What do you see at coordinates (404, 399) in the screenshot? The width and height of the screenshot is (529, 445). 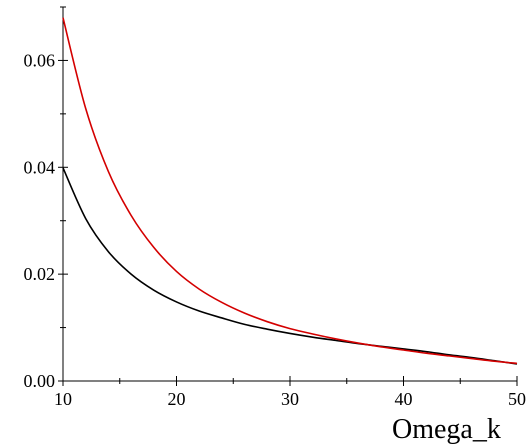 I see `x-tick-label: 40` at bounding box center [404, 399].